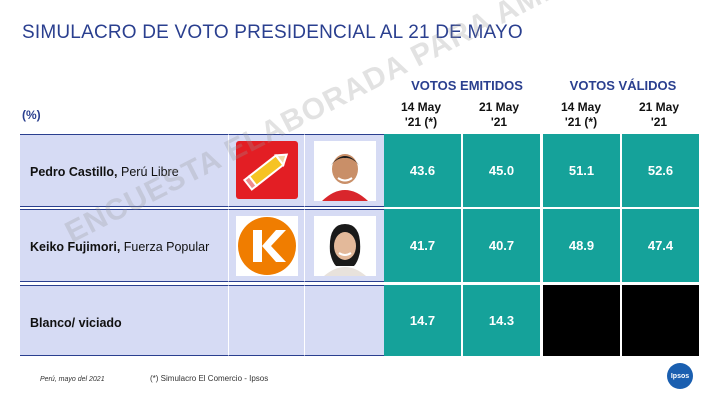 Image resolution: width=720 pixels, height=403 pixels. Describe the element at coordinates (660, 245) in the screenshot. I see `value-fujimori-4: 47.4` at that location.